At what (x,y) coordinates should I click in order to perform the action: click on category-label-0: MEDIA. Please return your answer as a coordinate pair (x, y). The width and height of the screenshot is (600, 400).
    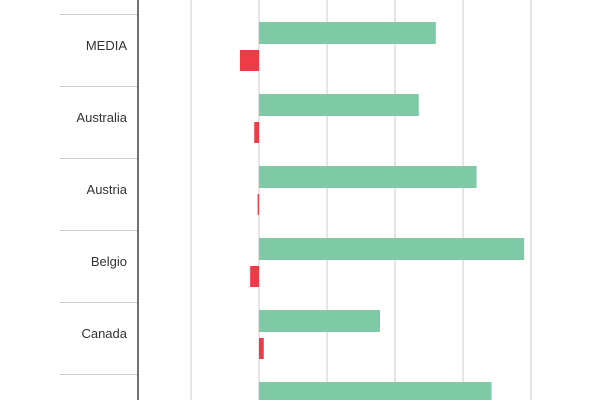
    Looking at the image, I should click on (107, 45).